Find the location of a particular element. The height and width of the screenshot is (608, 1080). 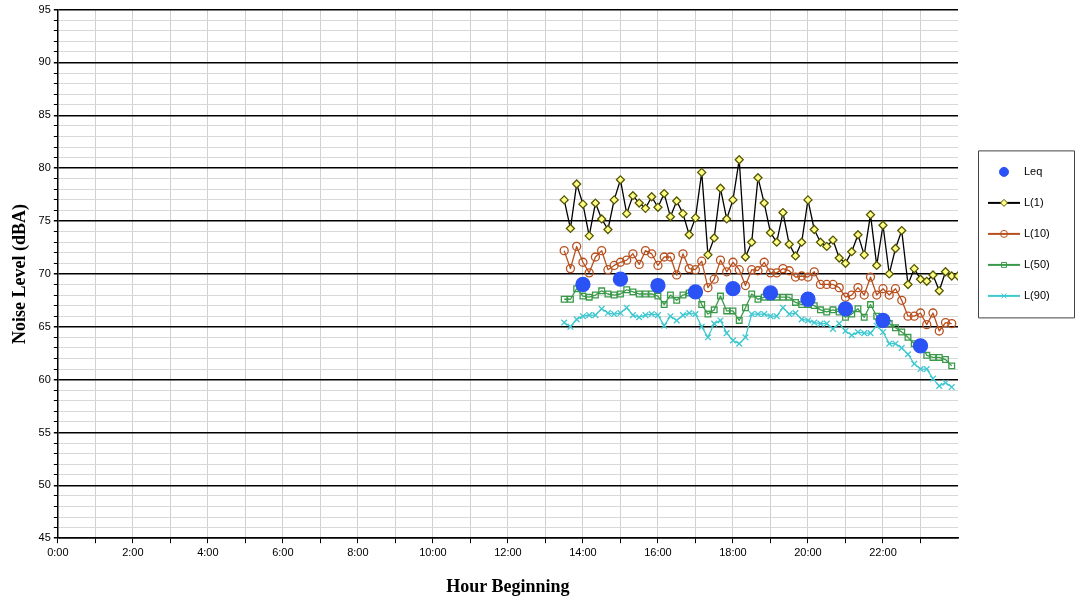

y-tick-label: 80 is located at coordinates (44, 167).